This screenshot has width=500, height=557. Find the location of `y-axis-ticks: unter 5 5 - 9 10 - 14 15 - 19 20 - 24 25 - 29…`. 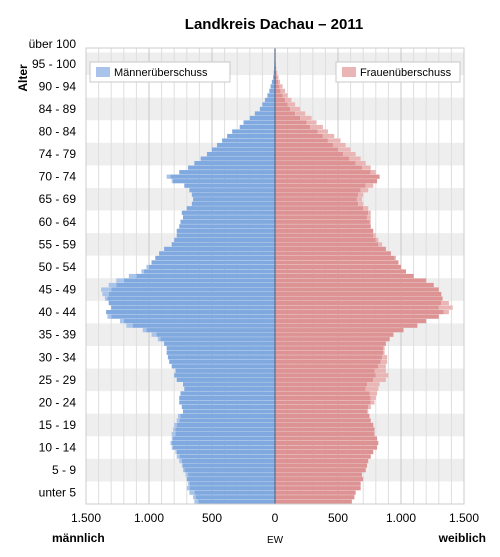

y-axis-ticks: unter 5 5 - 9 10 - 14 15 - 19 20 - 24 25 - 29… is located at coordinates (53, 268).